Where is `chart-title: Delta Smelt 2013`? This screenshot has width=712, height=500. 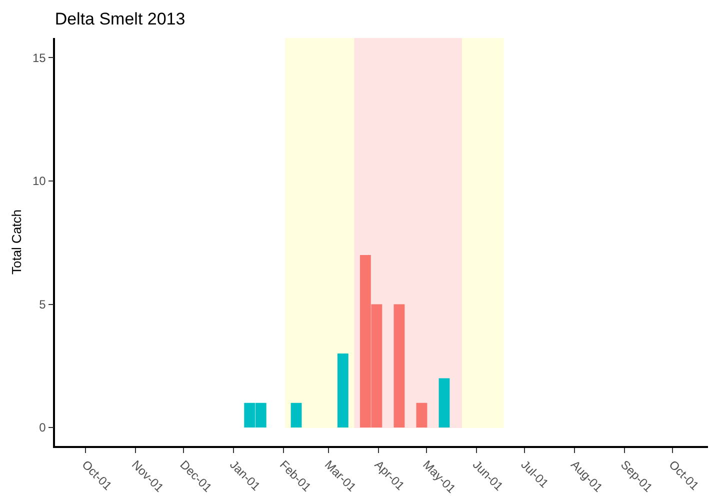 chart-title: Delta Smelt 2013 is located at coordinates (120, 18).